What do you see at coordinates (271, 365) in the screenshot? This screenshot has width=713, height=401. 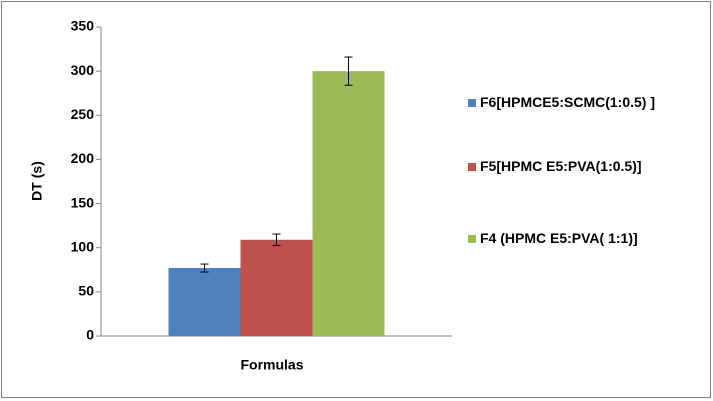 I see `x-axis-label: Formulas` at bounding box center [271, 365].